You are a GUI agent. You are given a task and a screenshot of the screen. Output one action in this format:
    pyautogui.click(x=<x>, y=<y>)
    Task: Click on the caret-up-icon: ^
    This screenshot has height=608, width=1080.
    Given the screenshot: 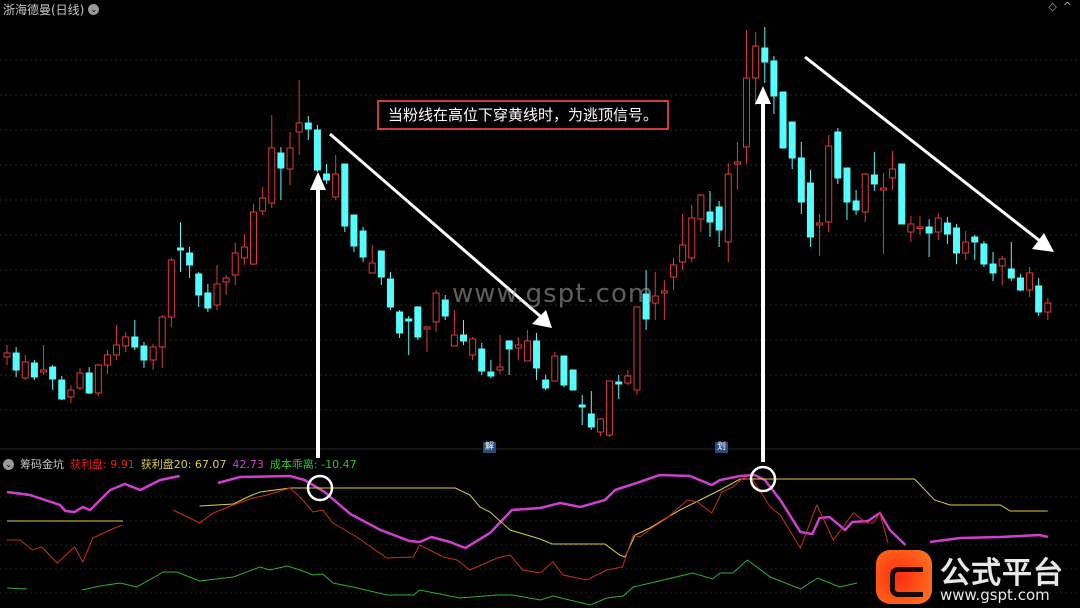 What is the action you would take?
    pyautogui.click(x=1067, y=6)
    